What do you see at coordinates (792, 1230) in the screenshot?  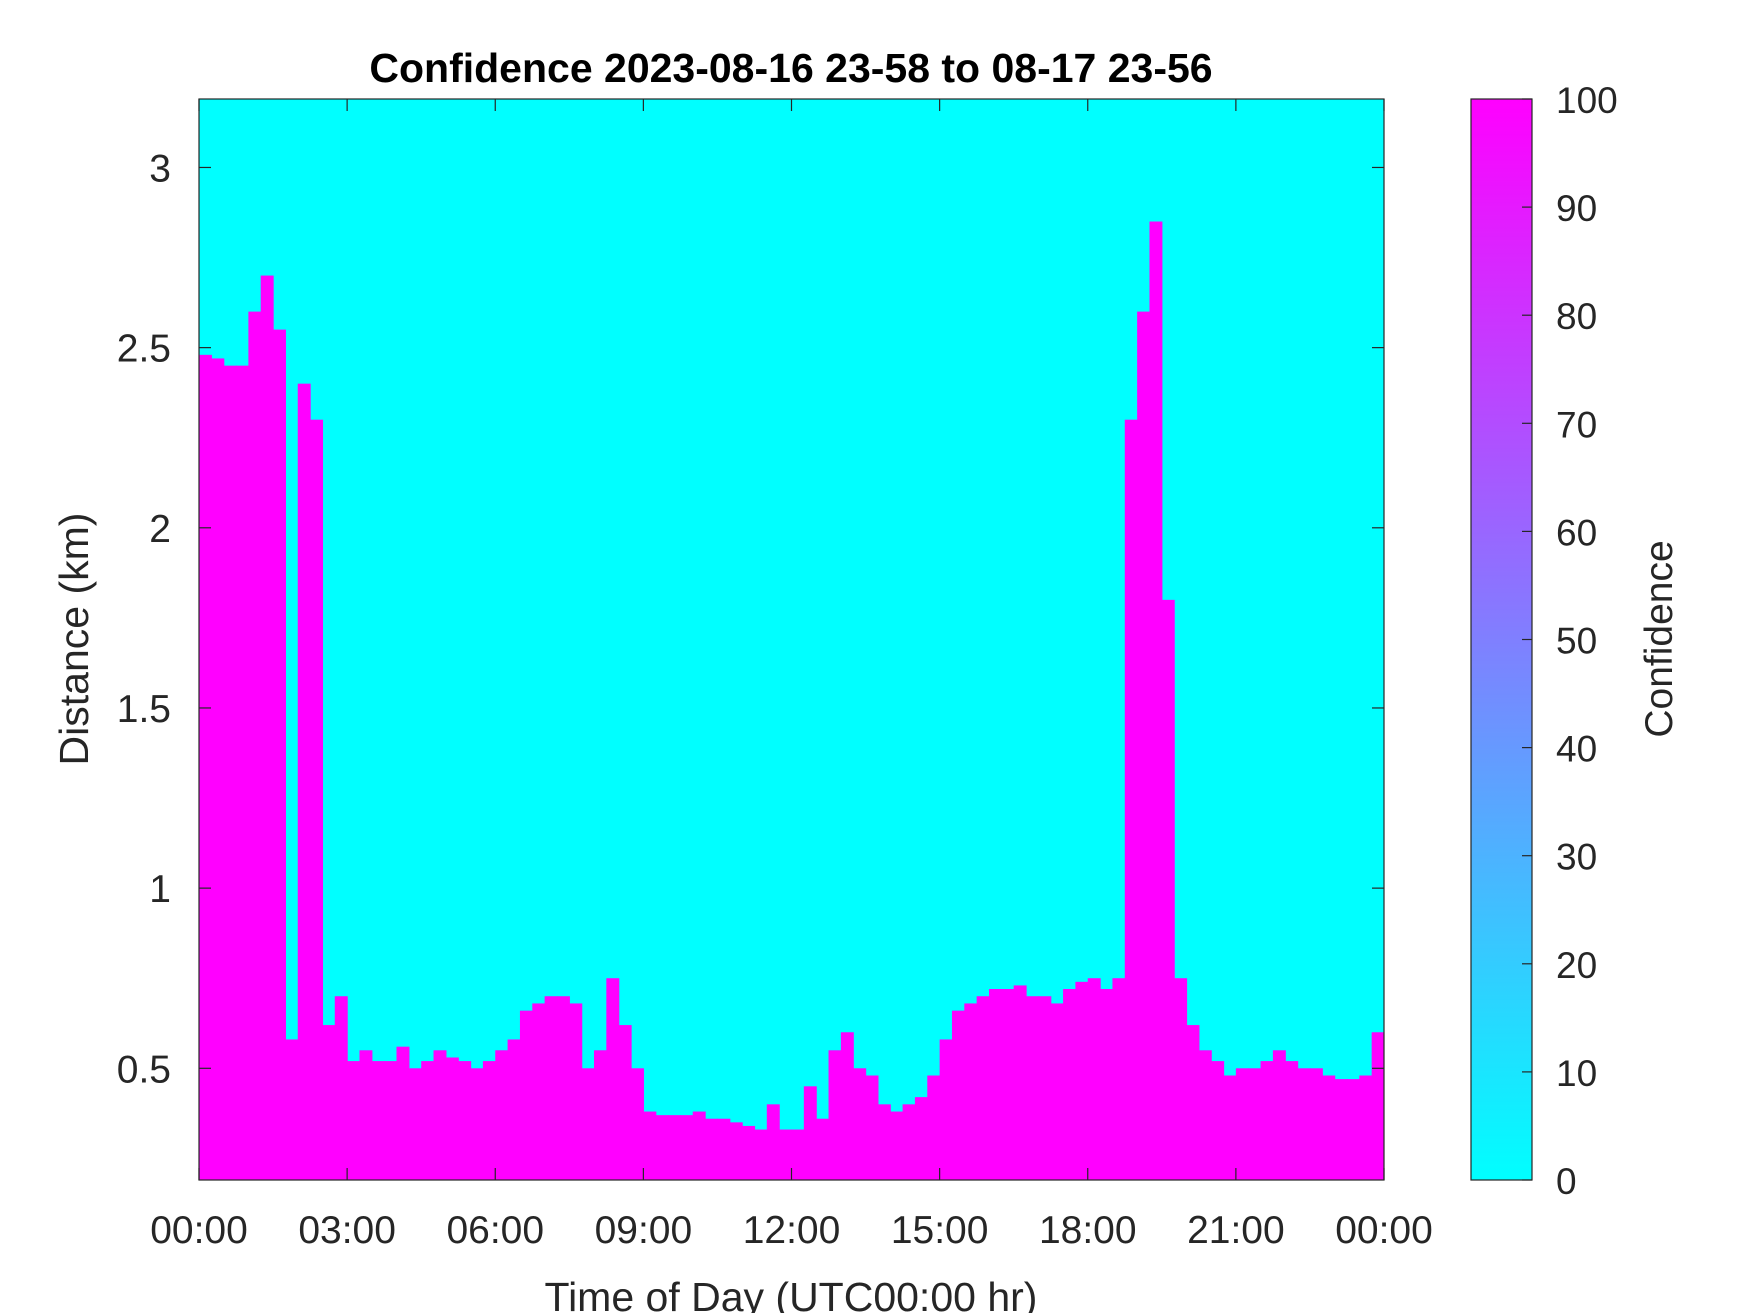 I see `x-tick-label: 12:00` at bounding box center [792, 1230].